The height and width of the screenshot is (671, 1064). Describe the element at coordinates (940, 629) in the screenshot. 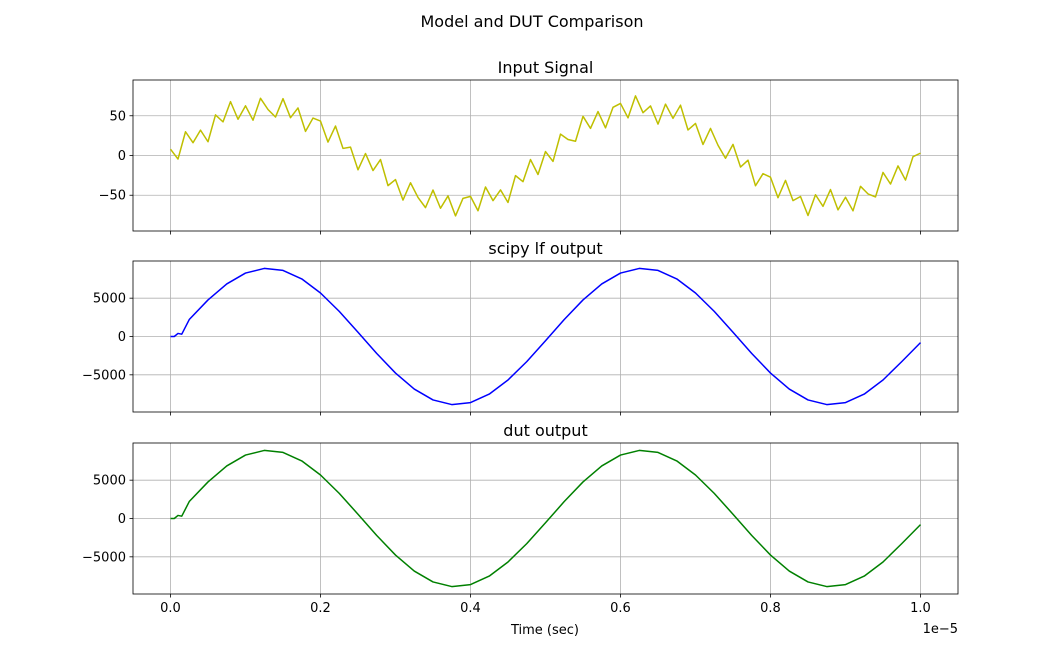

I see `x-offset-label: 1e−5` at that location.